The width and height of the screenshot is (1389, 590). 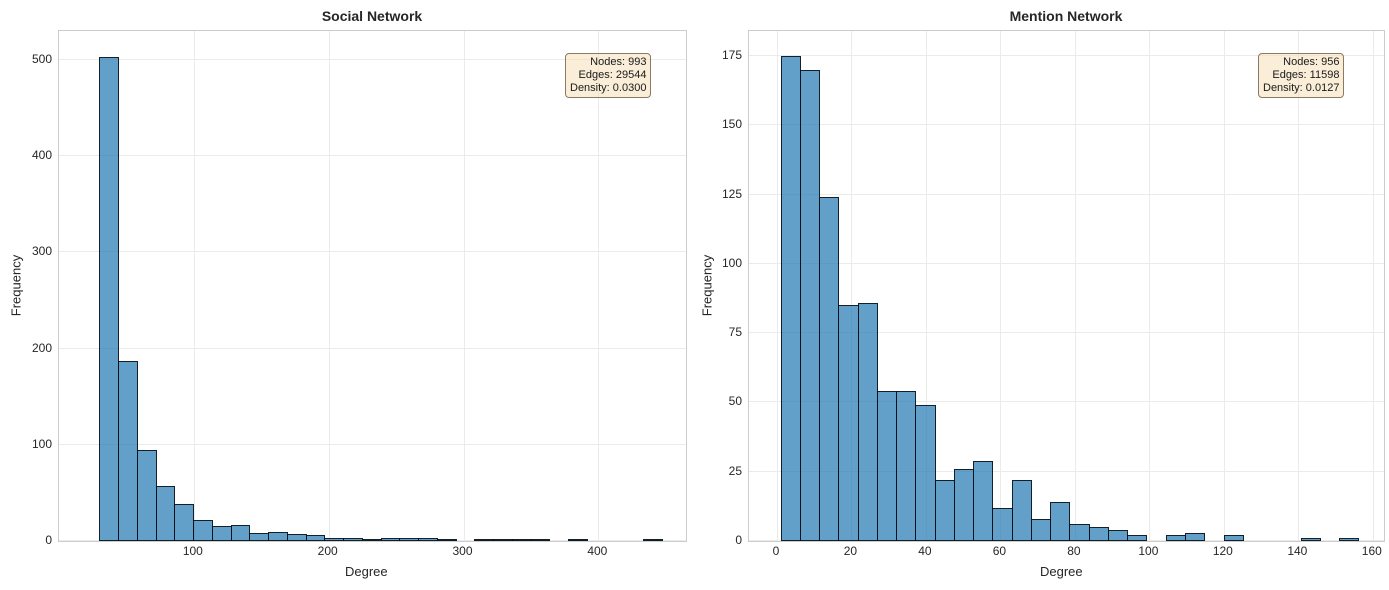 What do you see at coordinates (731, 124) in the screenshot?
I see `y-tick-label: 150` at bounding box center [731, 124].